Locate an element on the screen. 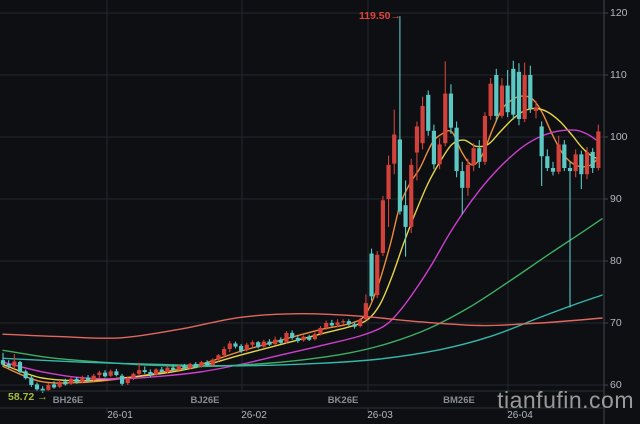  contract-label: BJ26E is located at coordinates (204, 400).